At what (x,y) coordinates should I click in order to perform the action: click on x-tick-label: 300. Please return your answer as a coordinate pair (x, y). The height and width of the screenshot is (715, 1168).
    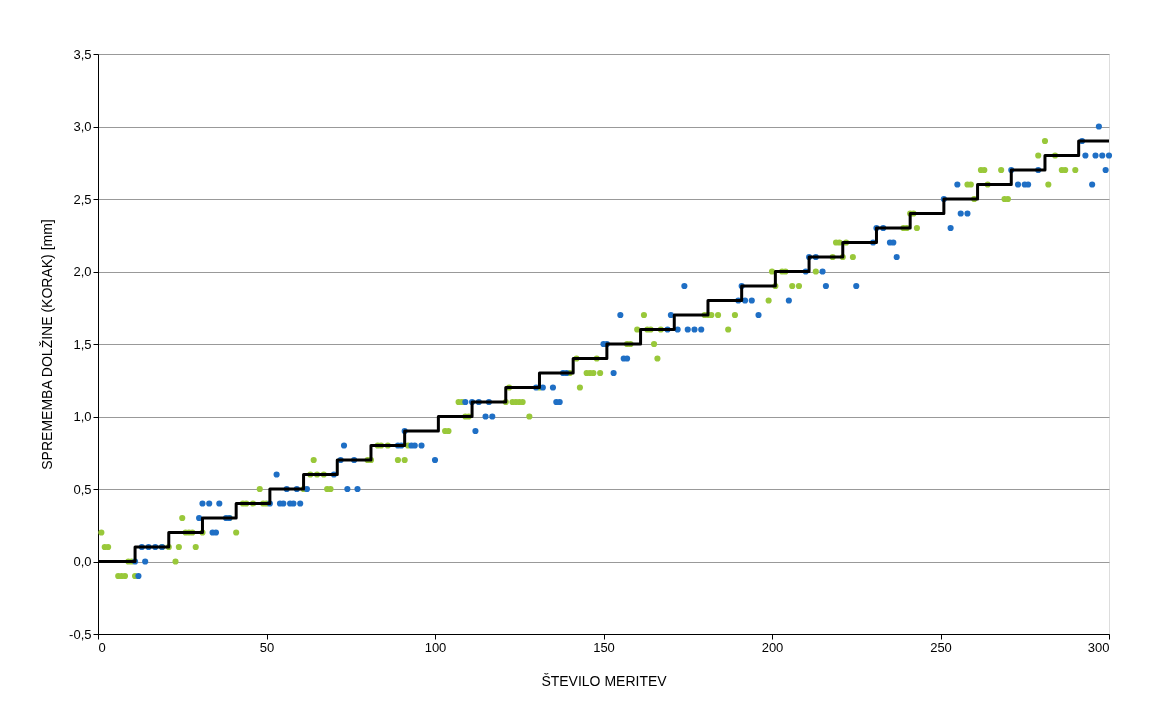
    Looking at the image, I should click on (1098, 647).